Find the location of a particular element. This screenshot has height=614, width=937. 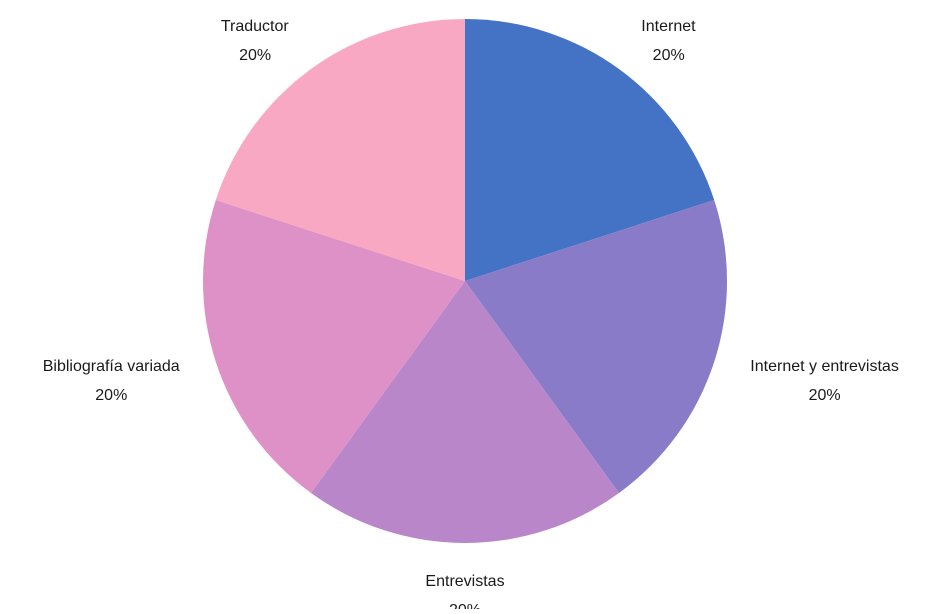

pie-label-category: Entrevistas is located at coordinates (464, 581).